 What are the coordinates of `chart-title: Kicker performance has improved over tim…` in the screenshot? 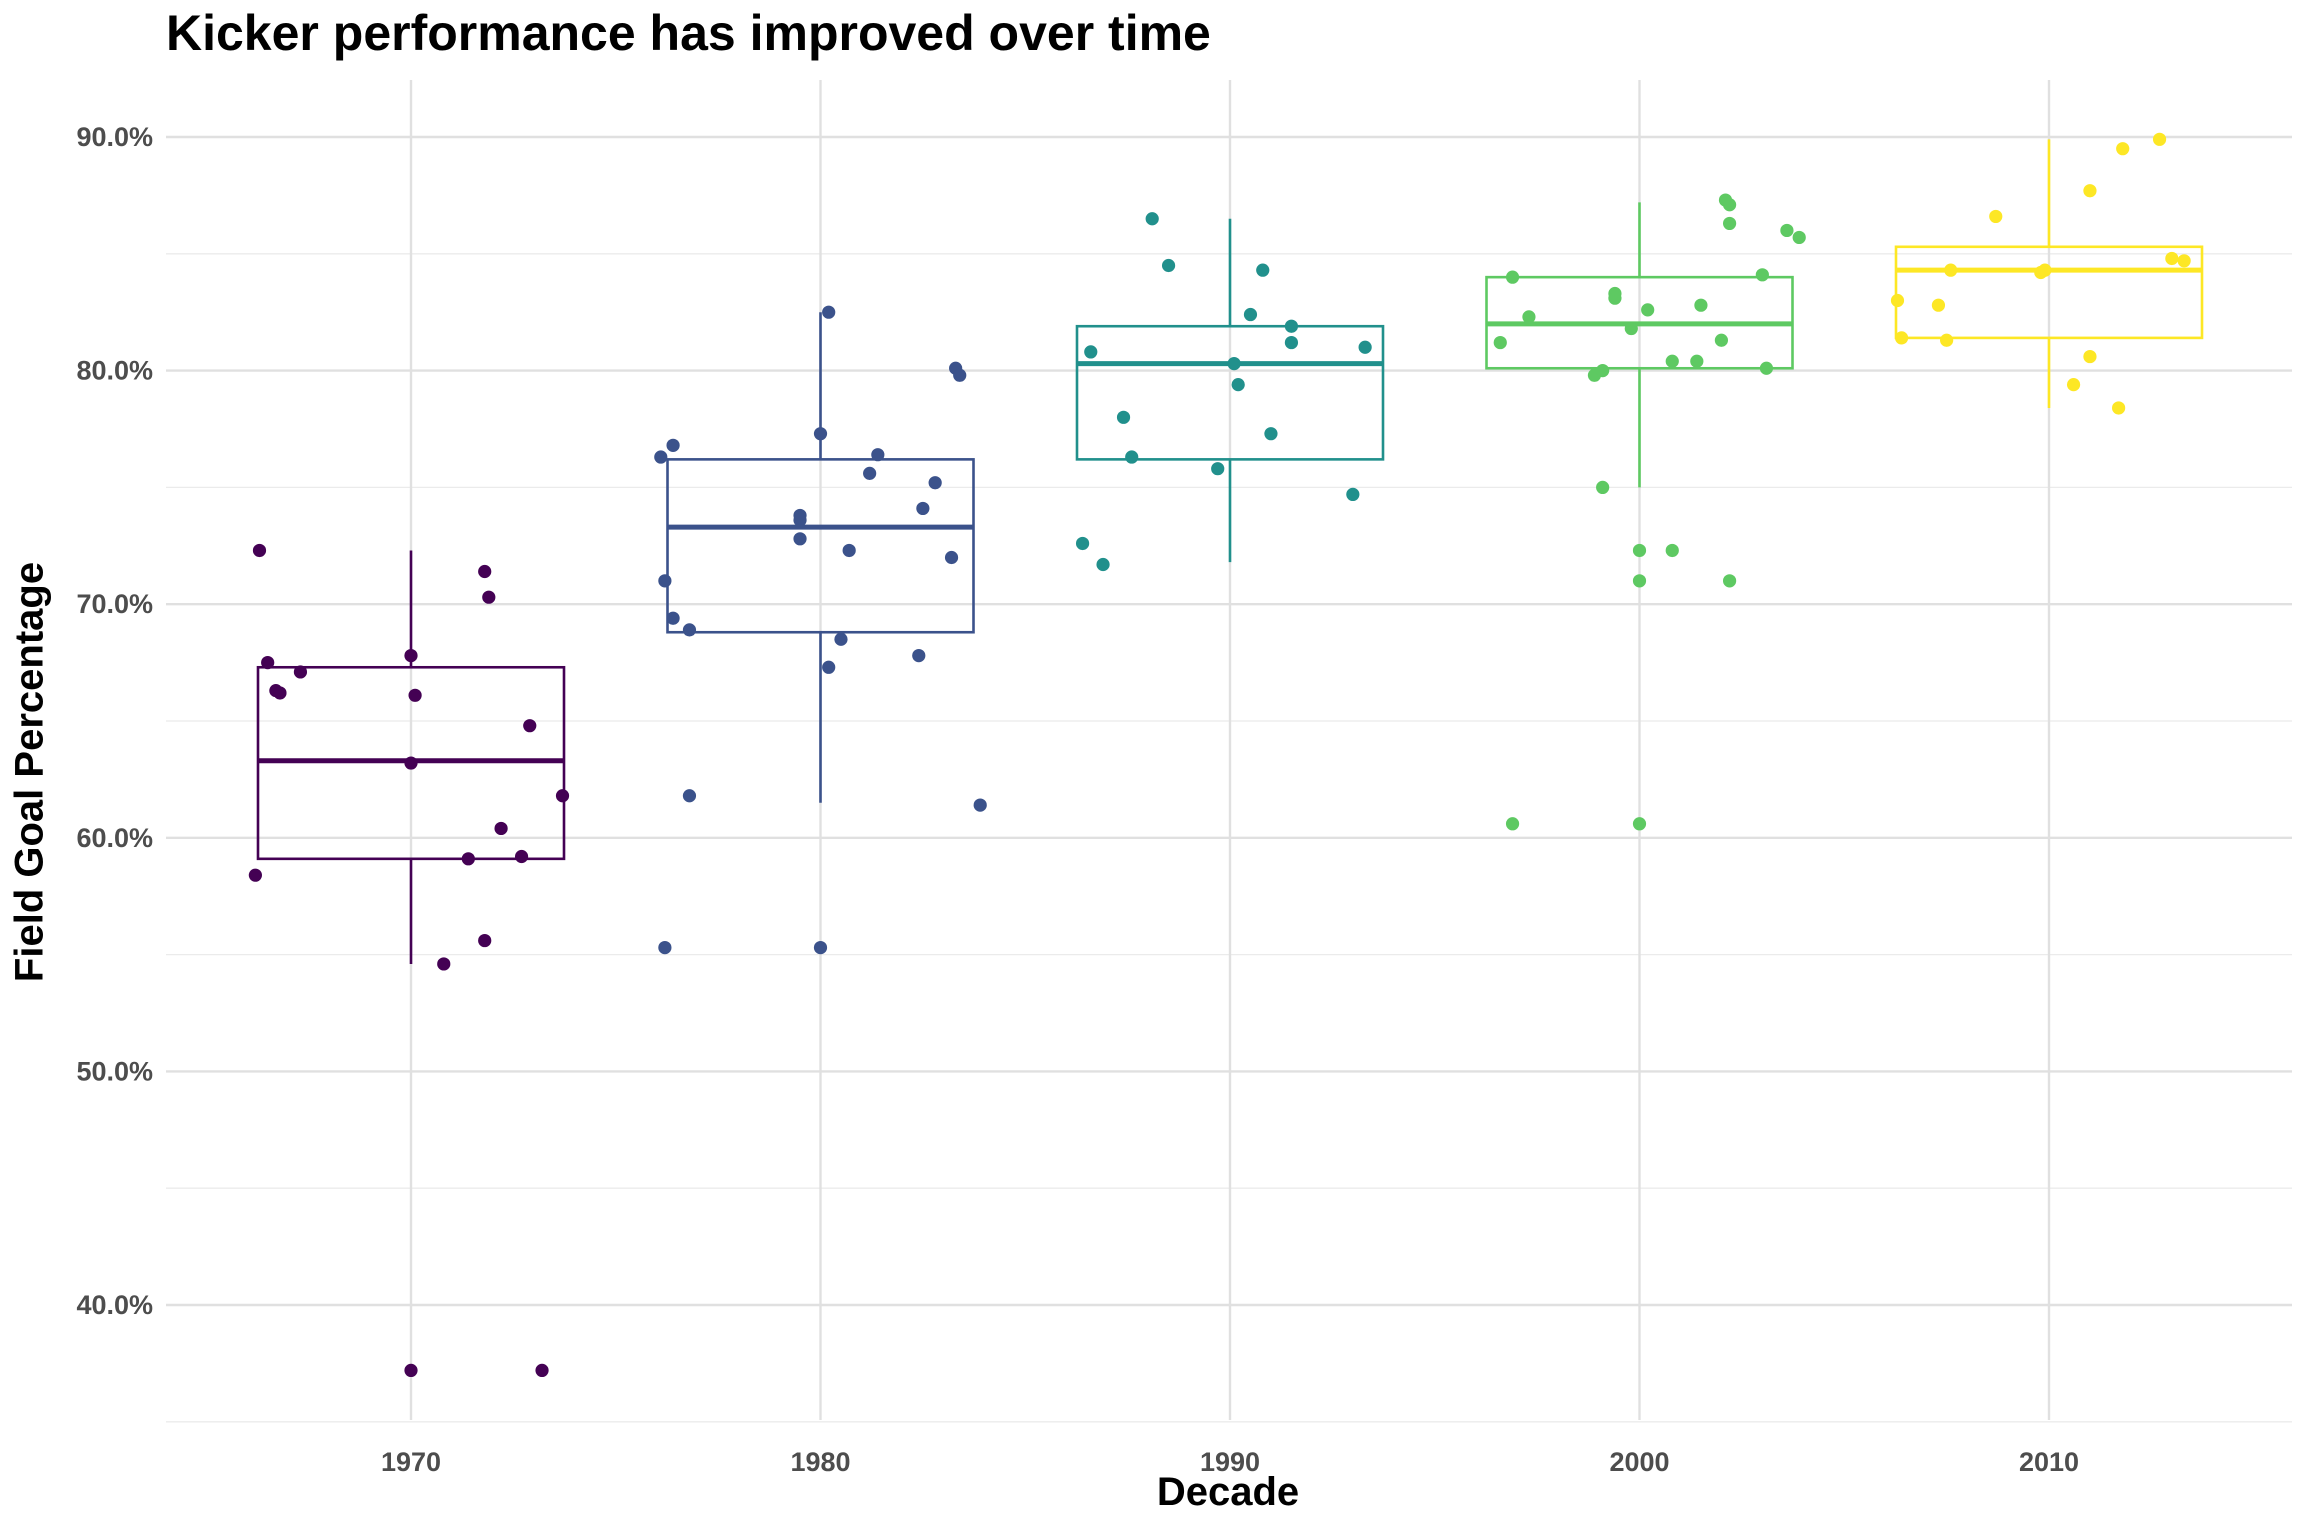 It's located at (688, 33).